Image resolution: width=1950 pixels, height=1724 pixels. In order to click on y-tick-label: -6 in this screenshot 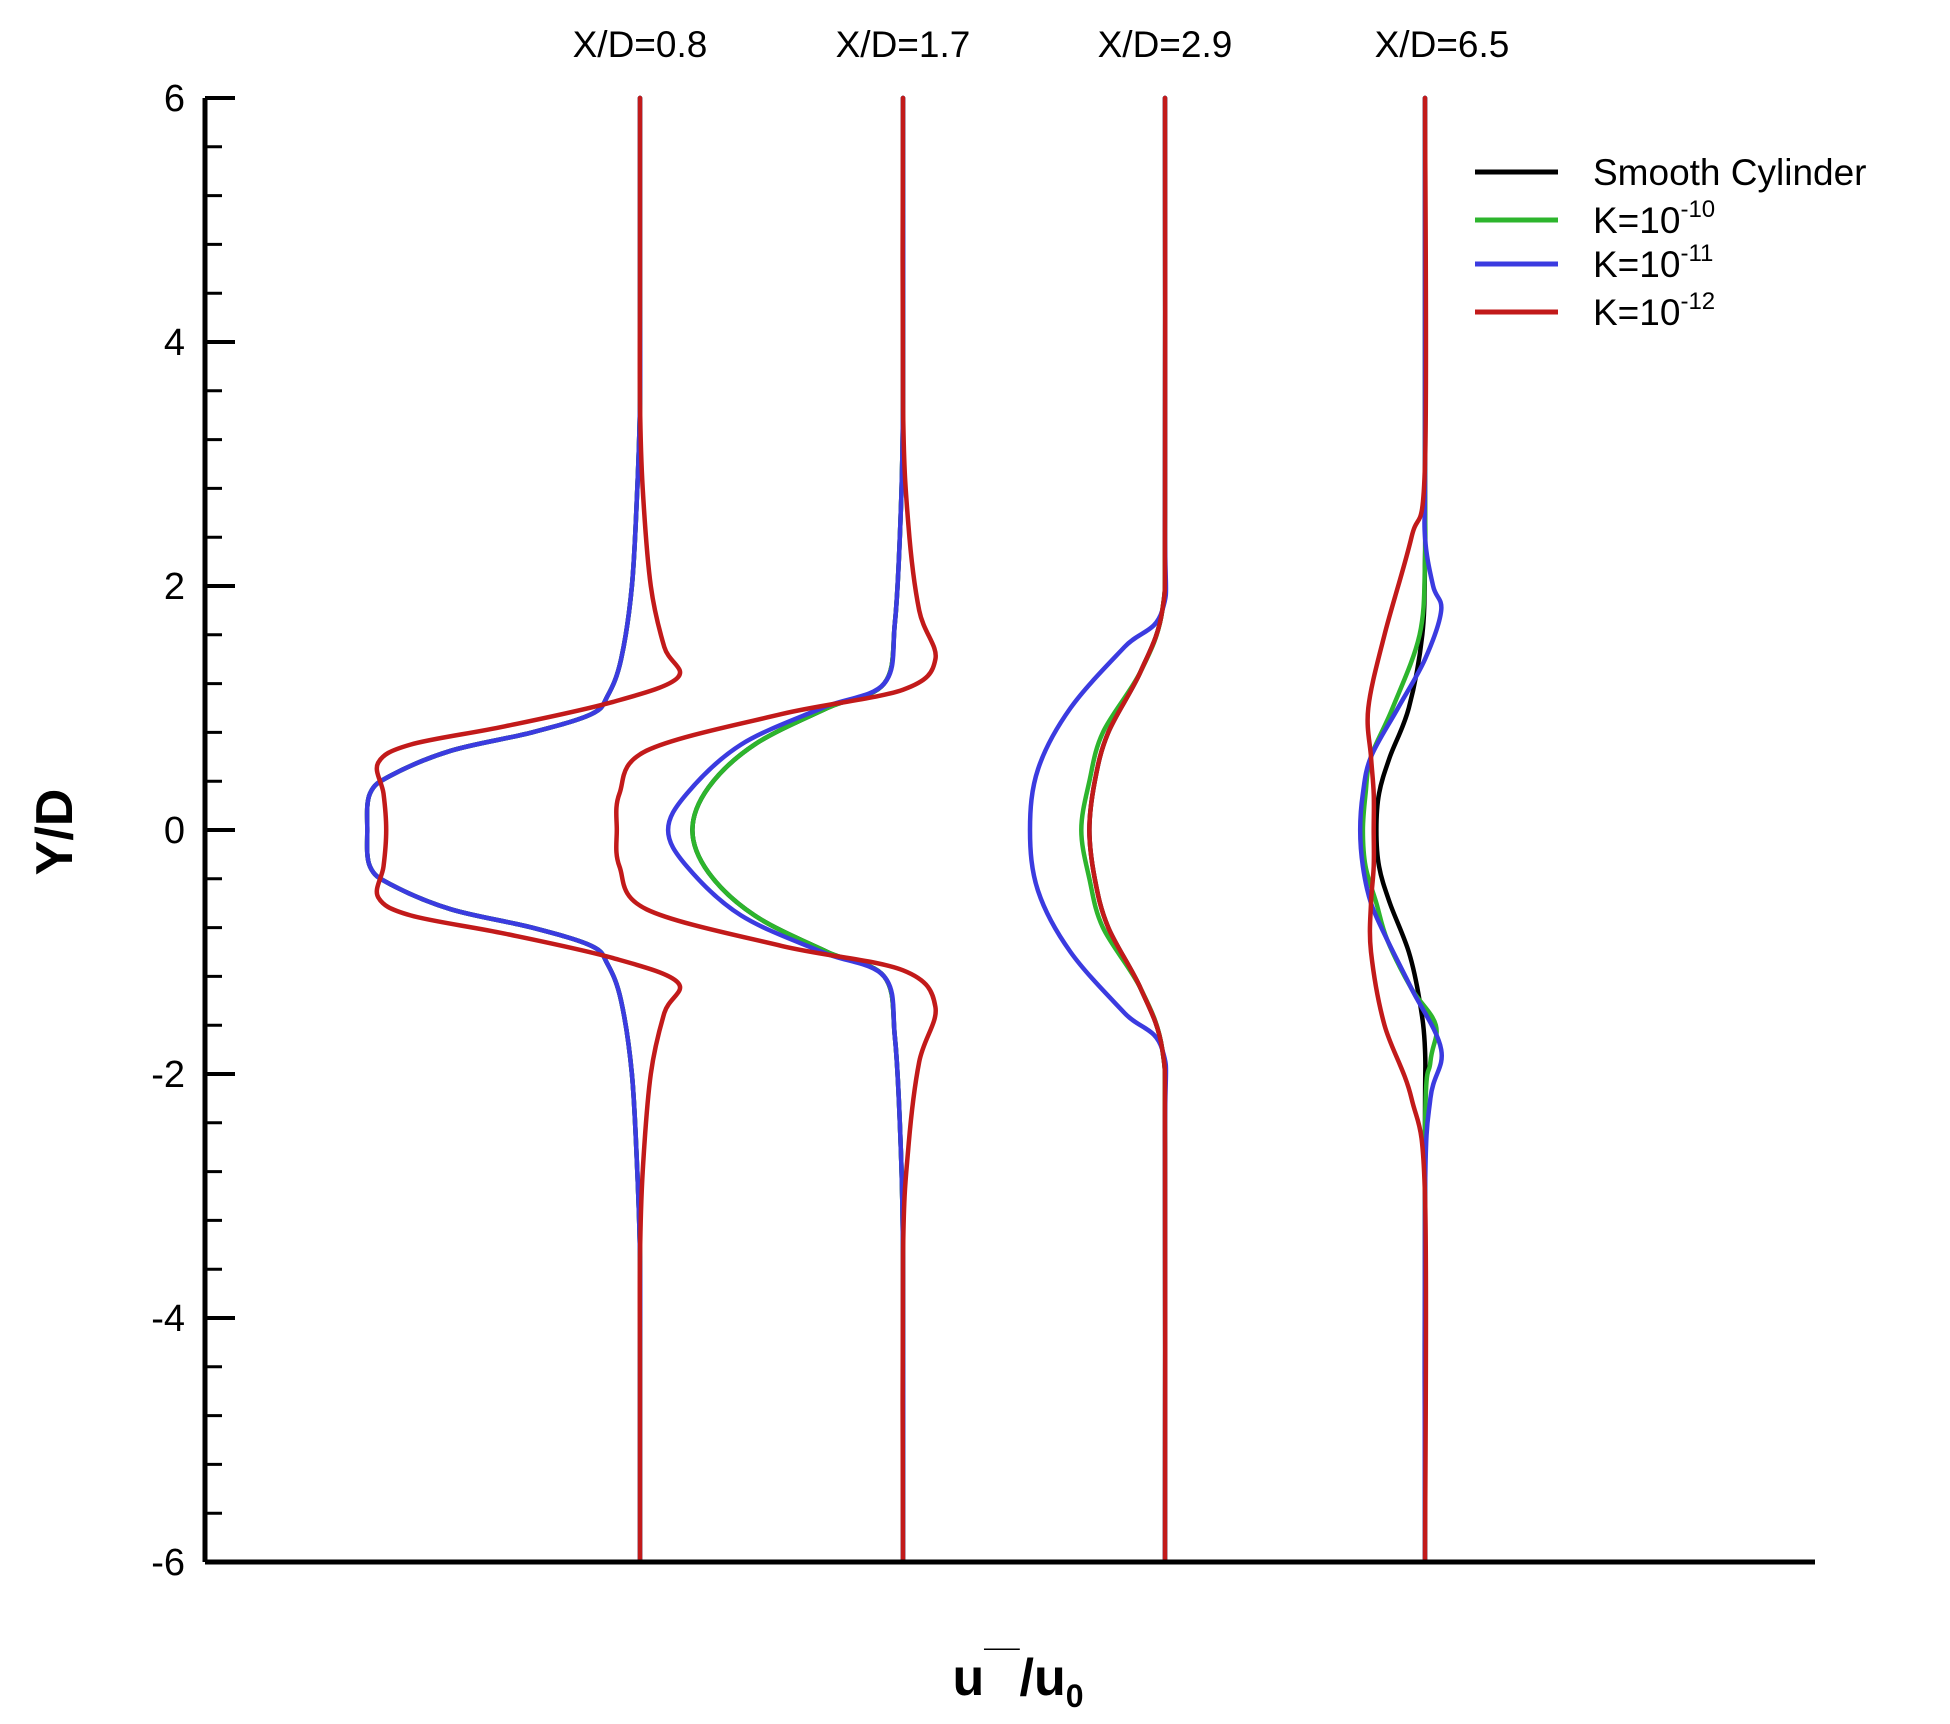, I will do `click(168, 1563)`.